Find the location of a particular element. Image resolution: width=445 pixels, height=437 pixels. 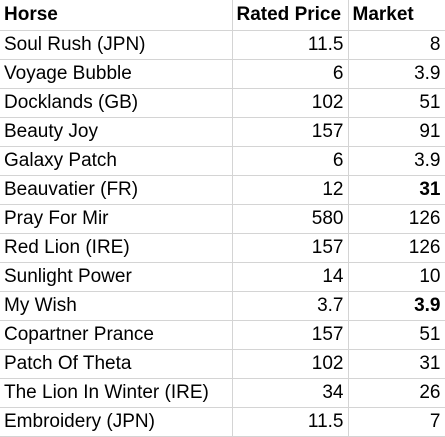

cell-market: 8 is located at coordinates (396, 45).